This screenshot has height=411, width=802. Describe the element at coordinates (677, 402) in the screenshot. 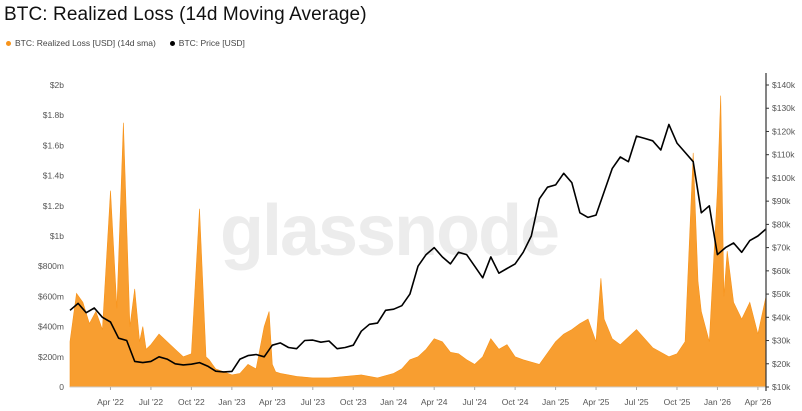

I see `x-tick-label: Oct '25` at that location.